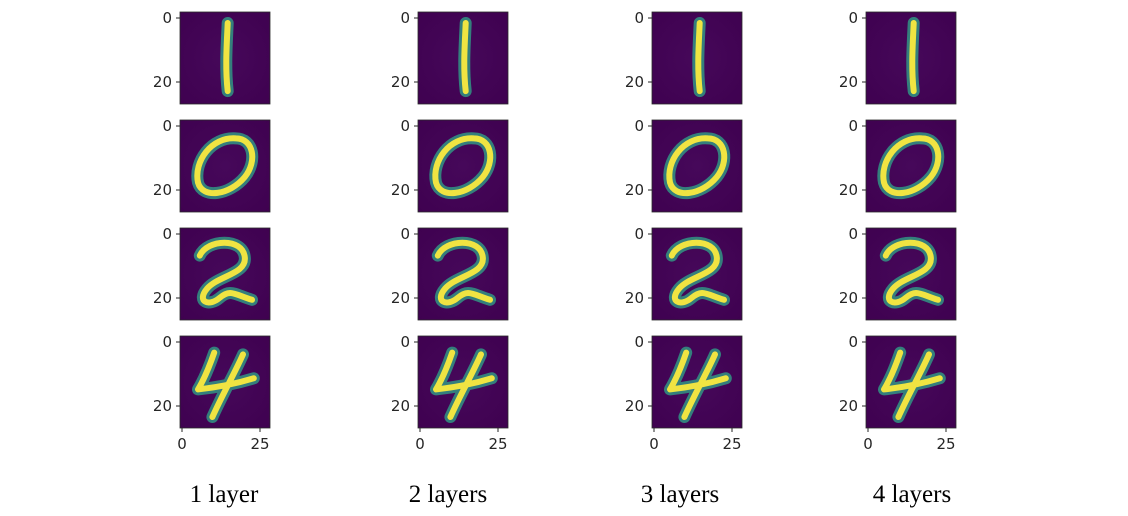 Image resolution: width=1128 pixels, height=516 pixels. Describe the element at coordinates (684, 57) in the screenshot. I see `panel-1-col3: 0 20` at that location.